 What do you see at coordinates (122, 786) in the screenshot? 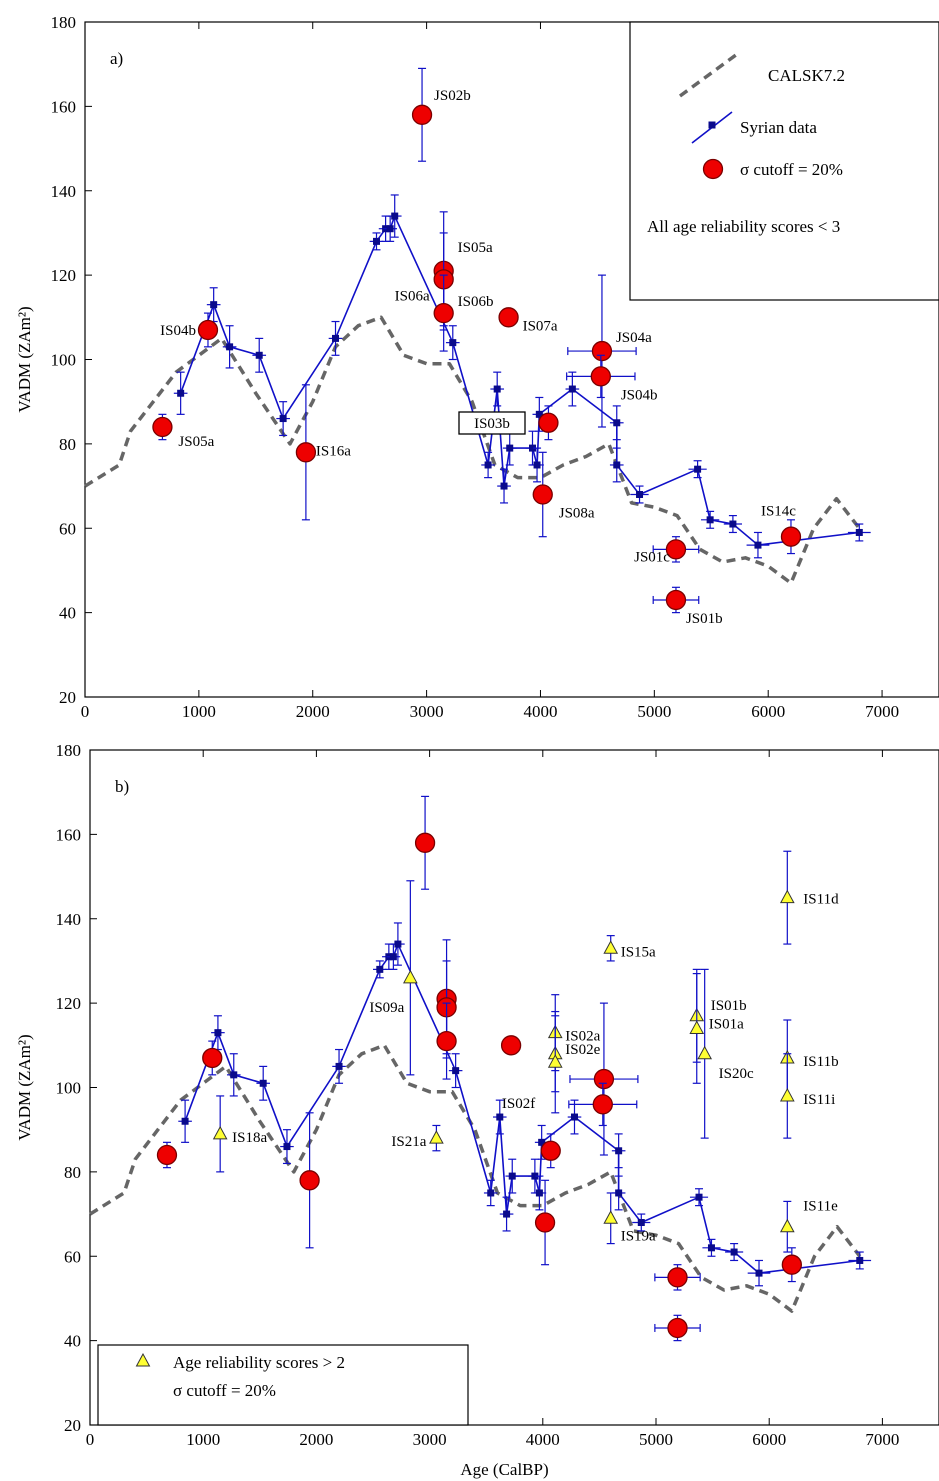
I see `panel-tag: b)` at bounding box center [122, 786].